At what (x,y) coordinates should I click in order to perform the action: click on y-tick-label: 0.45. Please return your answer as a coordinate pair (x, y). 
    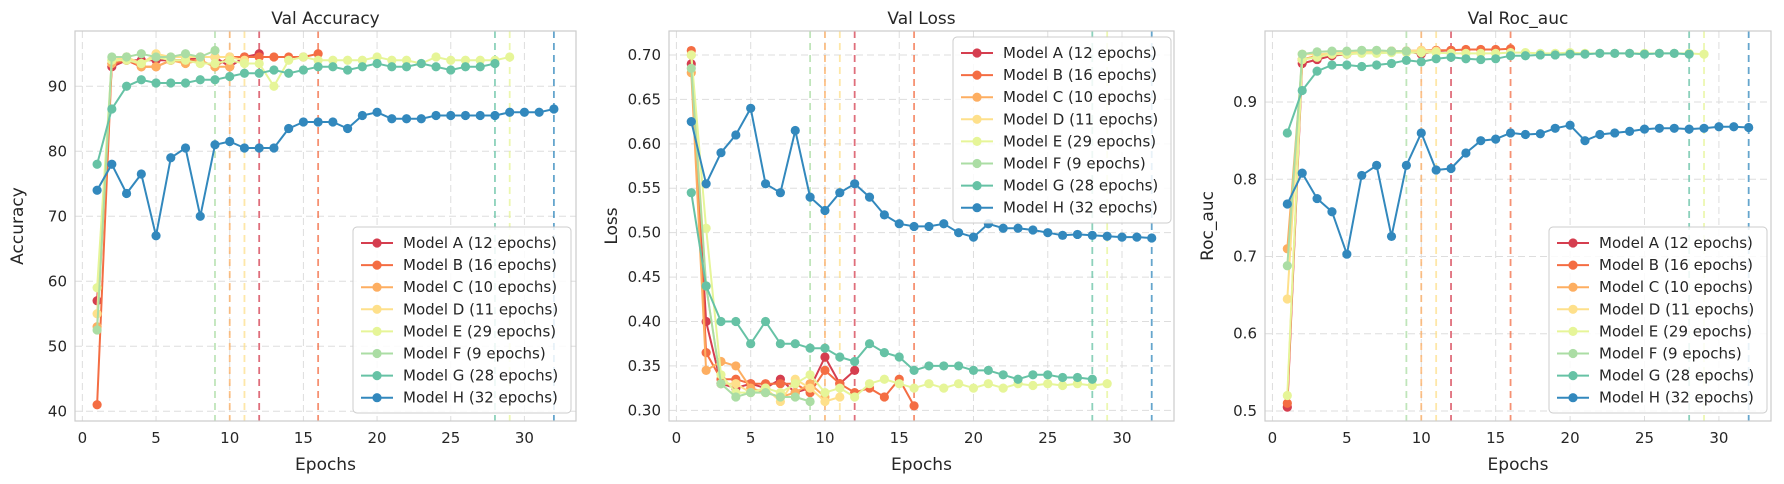
    Looking at the image, I should click on (644, 277).